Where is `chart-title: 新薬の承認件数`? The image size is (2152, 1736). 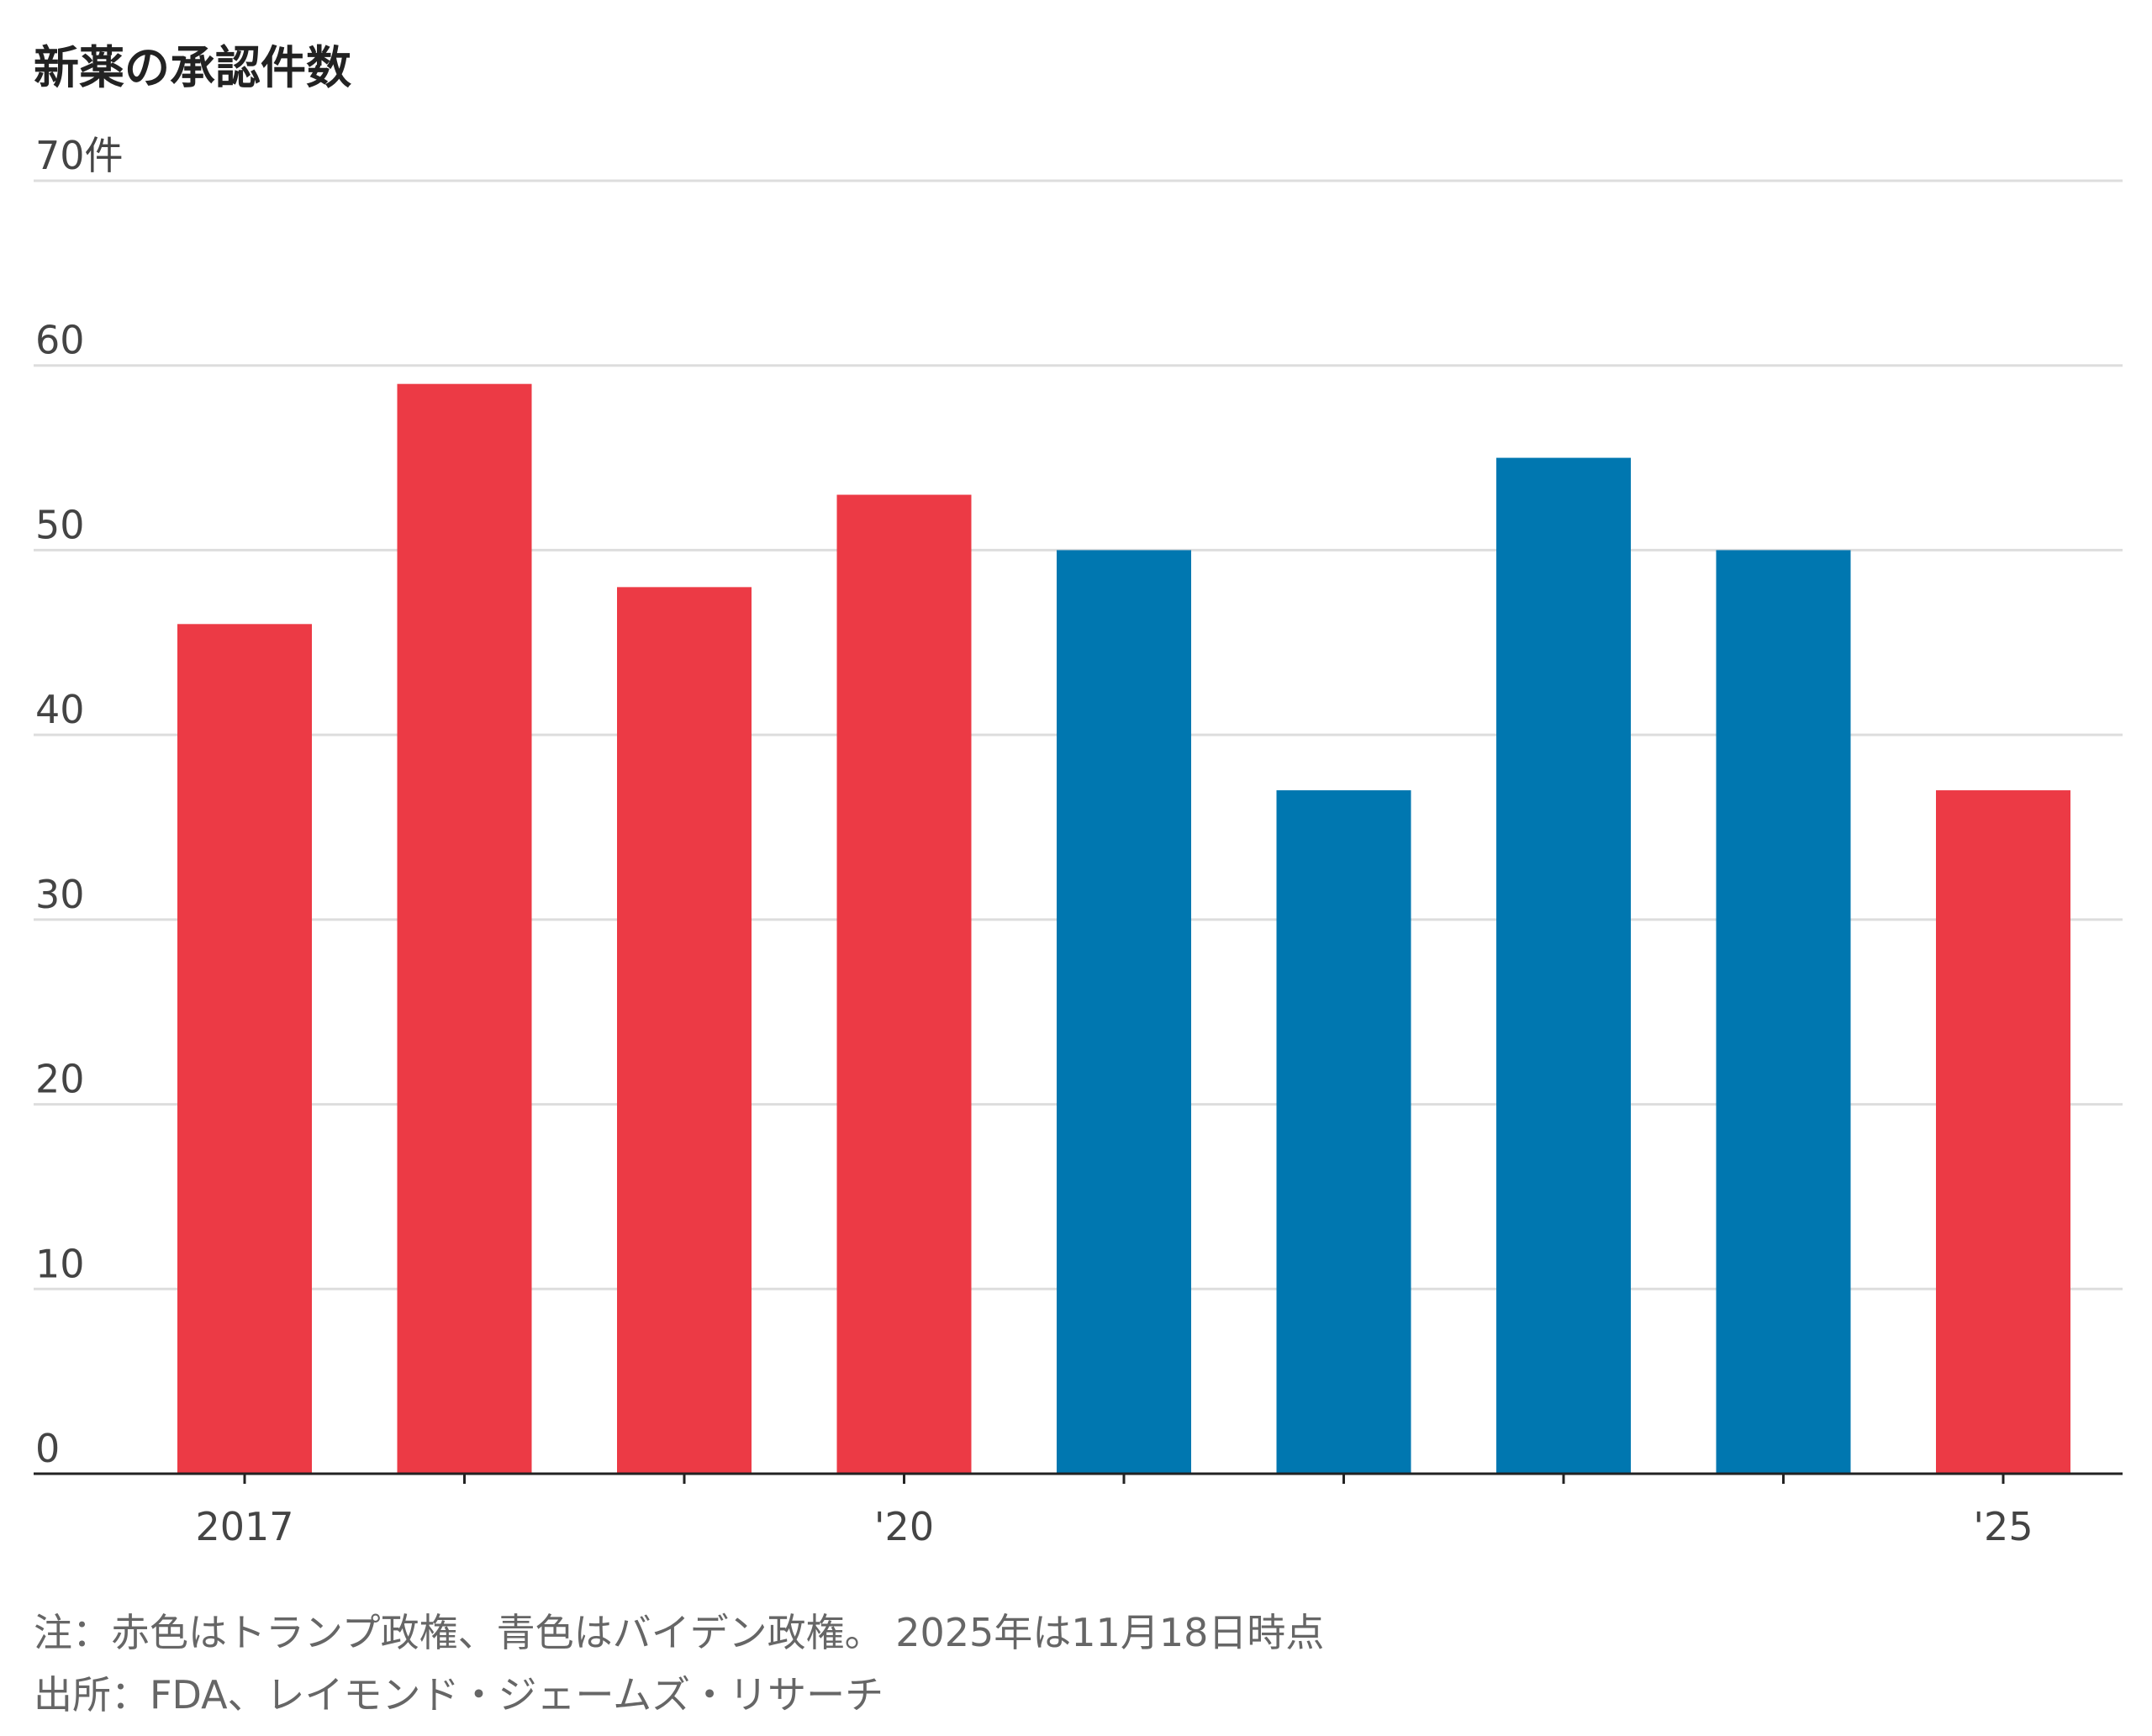
chart-title: 新薬の承認件数 is located at coordinates (192, 67).